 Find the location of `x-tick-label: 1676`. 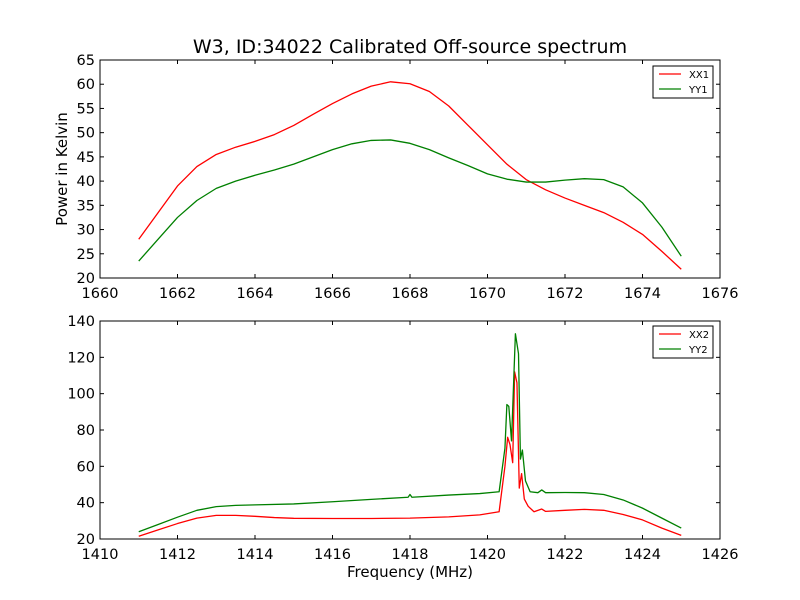

x-tick-label: 1676 is located at coordinates (720, 294).